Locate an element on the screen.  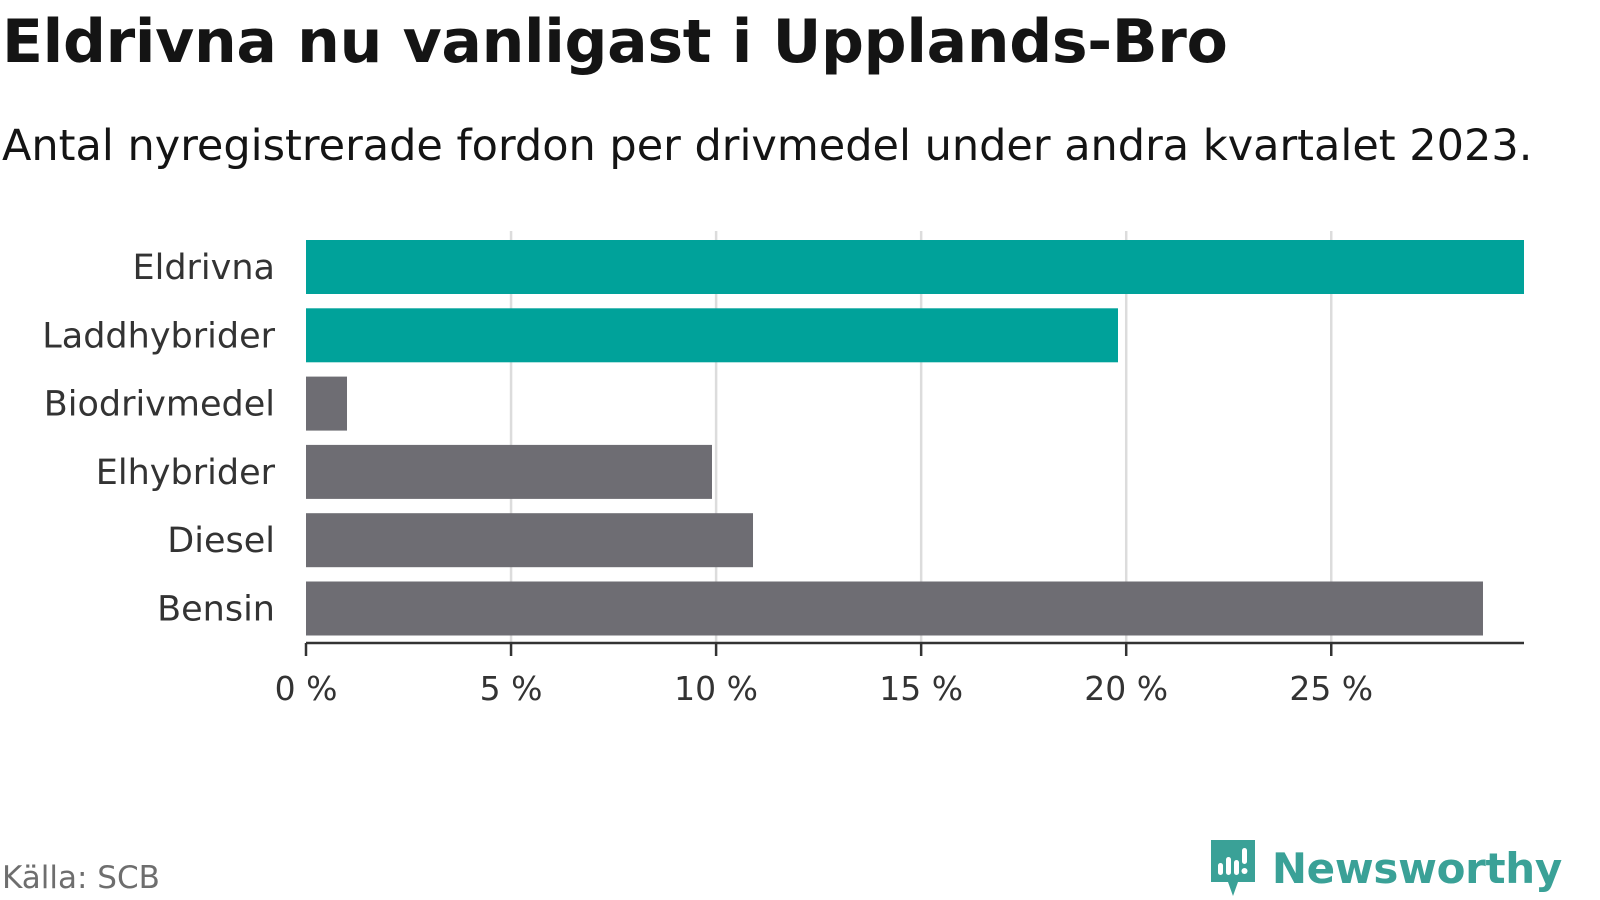
newsworthy-logo-icon is located at coordinates (1232, 868).